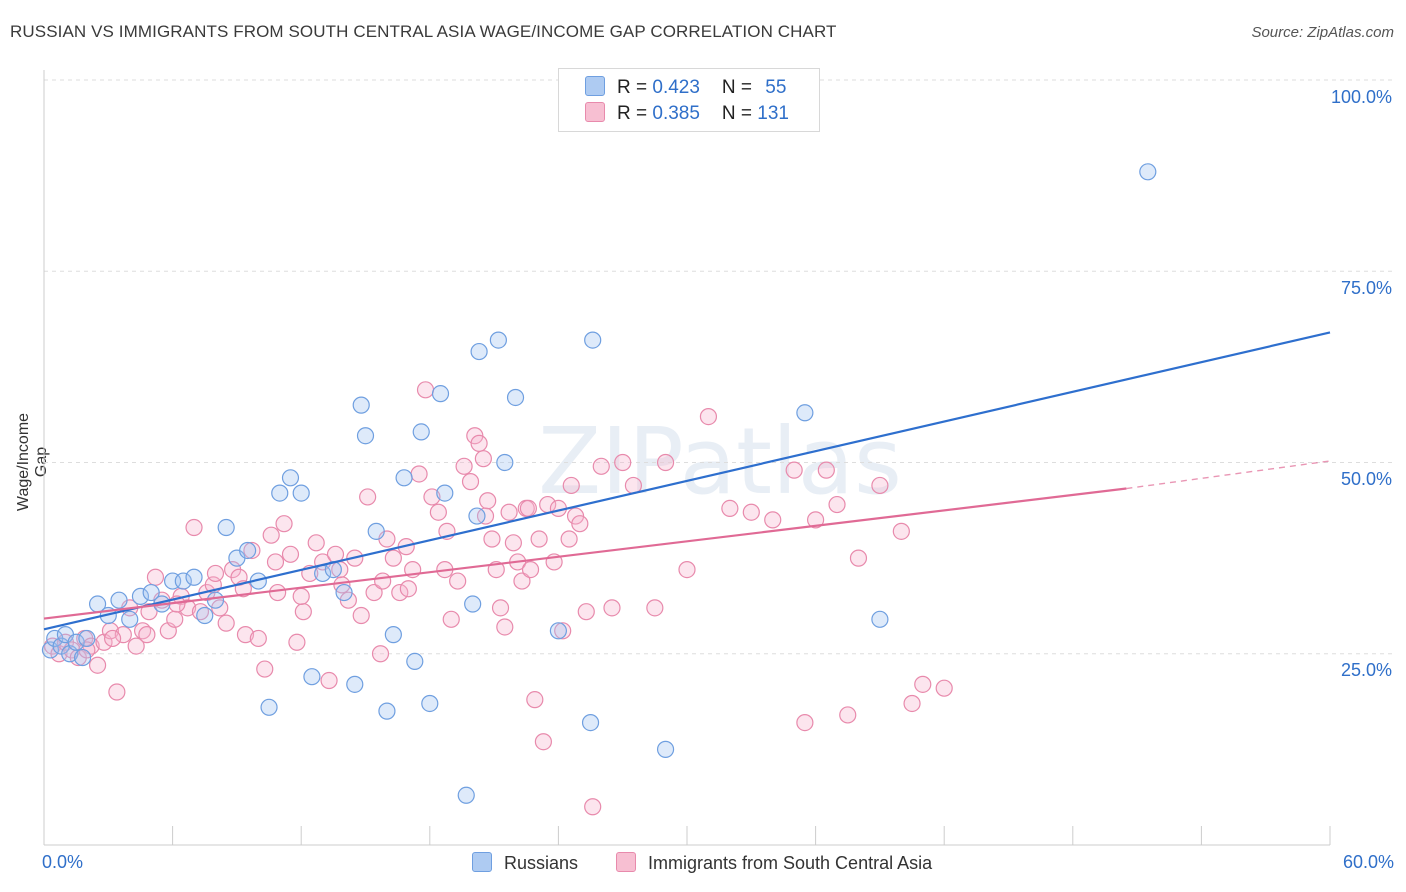  I want to click on bottom-legend-immigrants: Immigrants from South Central Asia, so click(774, 863).